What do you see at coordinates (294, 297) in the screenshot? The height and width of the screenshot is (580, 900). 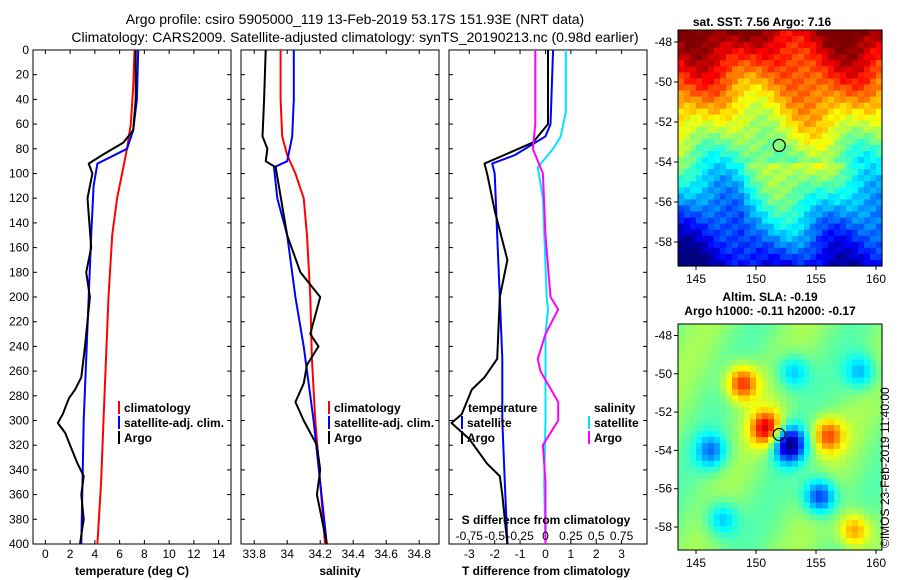 I see `salinity-series` at bounding box center [294, 297].